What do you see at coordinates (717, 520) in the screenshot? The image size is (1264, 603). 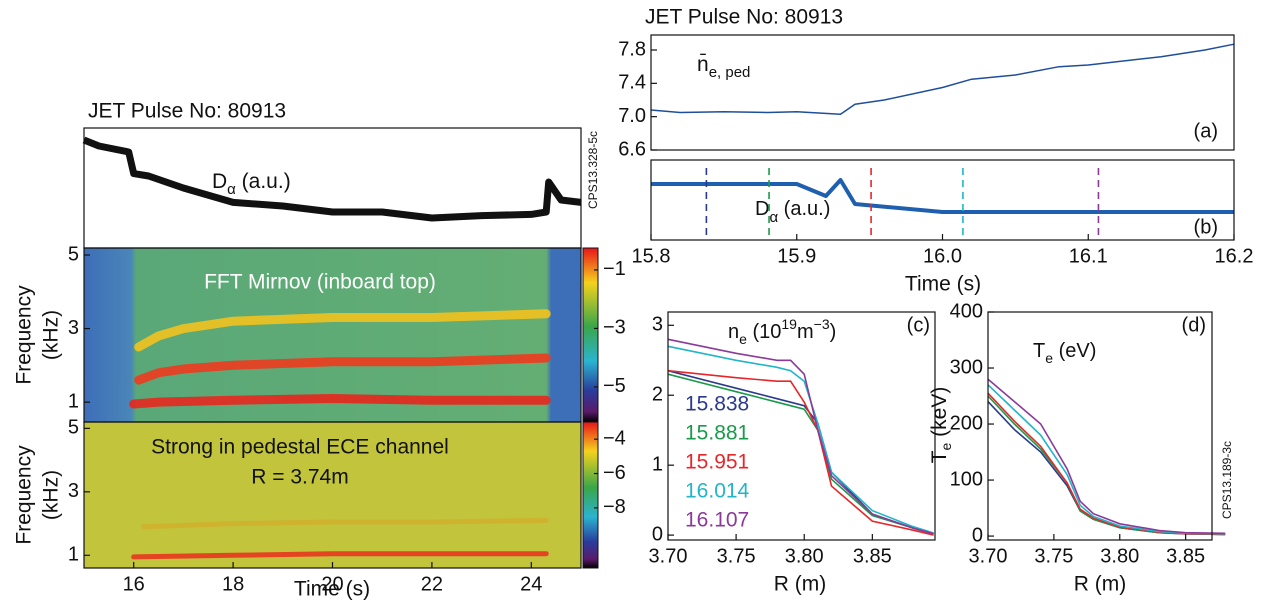 I see `legend-entry: 16.107` at bounding box center [717, 520].